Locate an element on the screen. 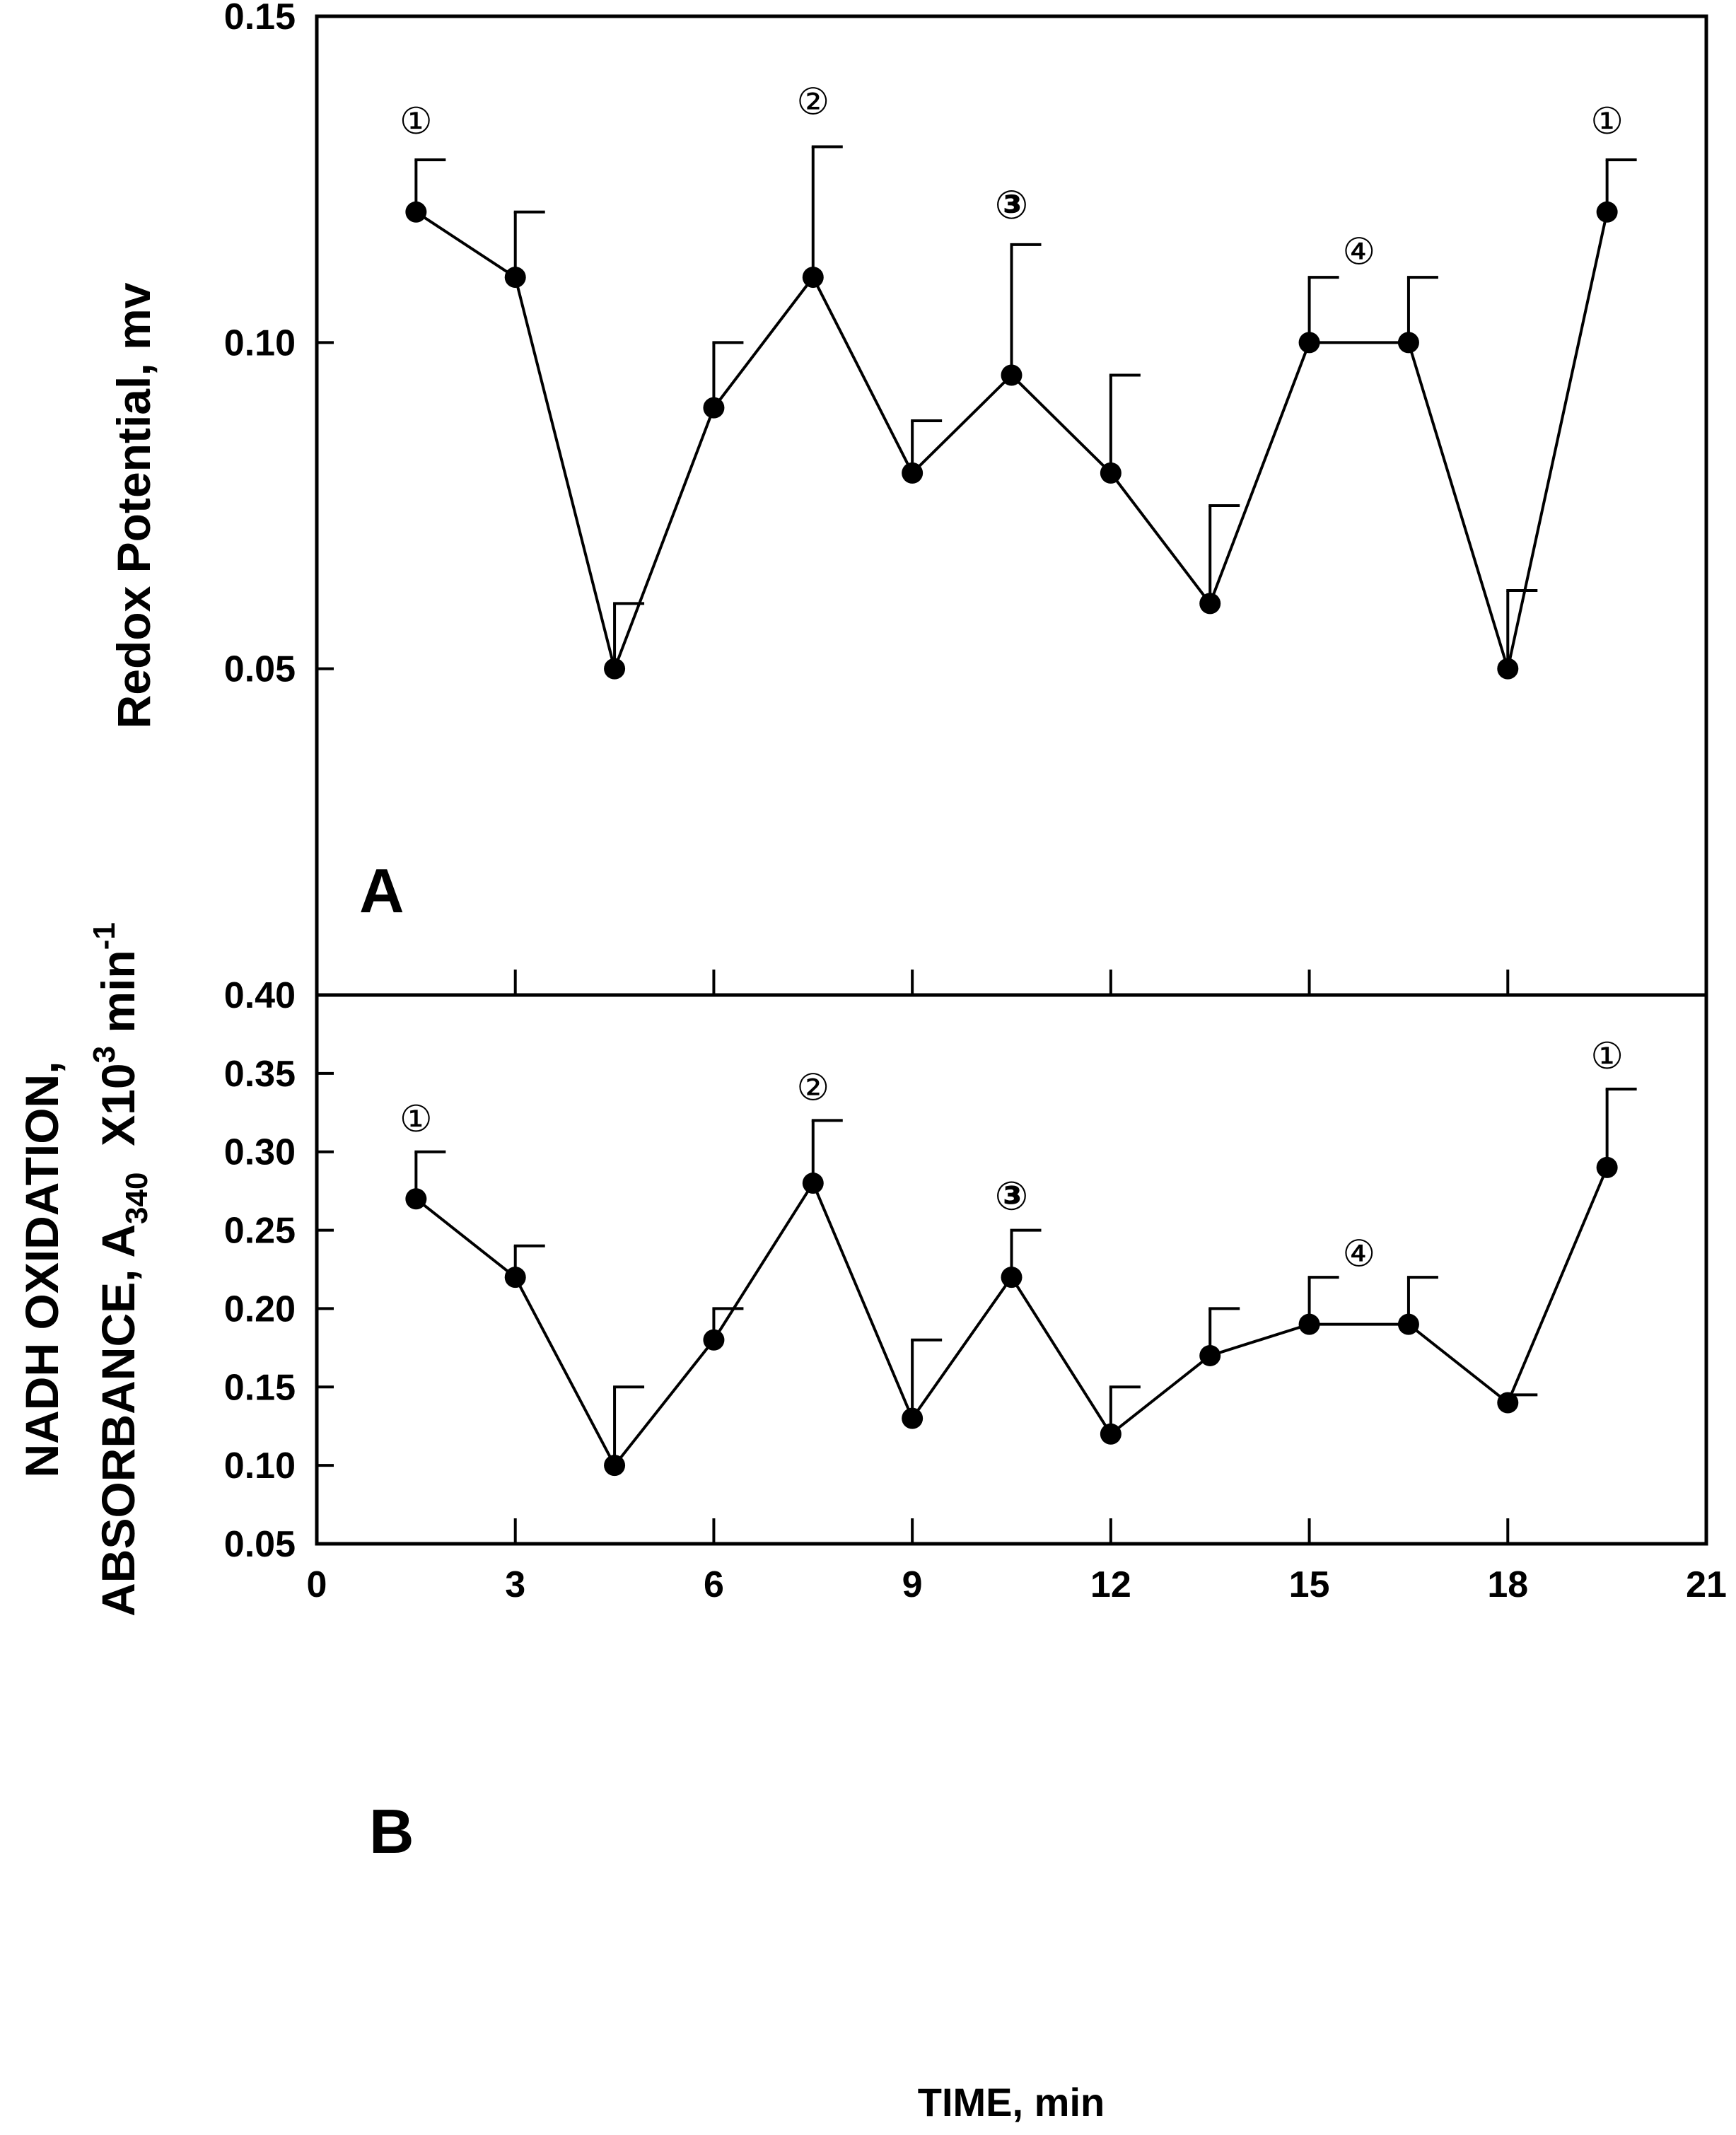 The height and width of the screenshot is (2135, 1736). panel-a-annotation: ③ is located at coordinates (1011, 205).